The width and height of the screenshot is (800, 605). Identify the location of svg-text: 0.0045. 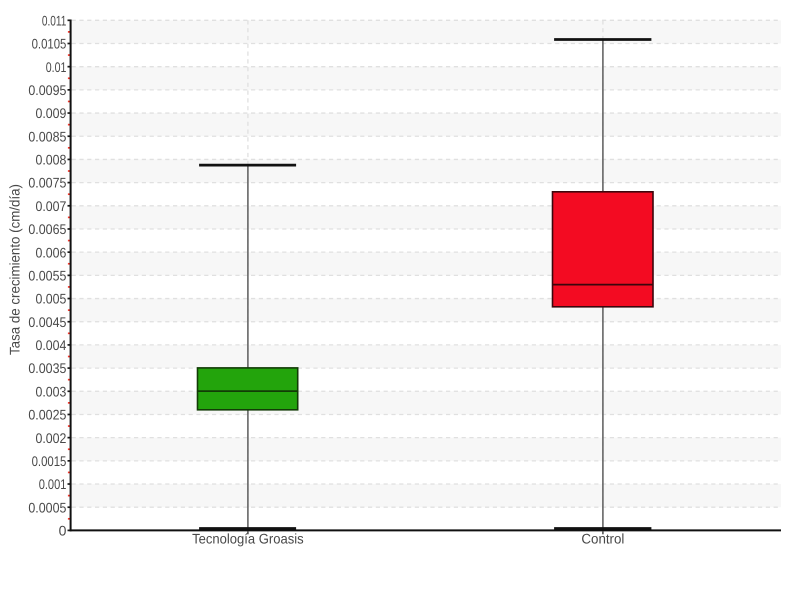
(47, 322).